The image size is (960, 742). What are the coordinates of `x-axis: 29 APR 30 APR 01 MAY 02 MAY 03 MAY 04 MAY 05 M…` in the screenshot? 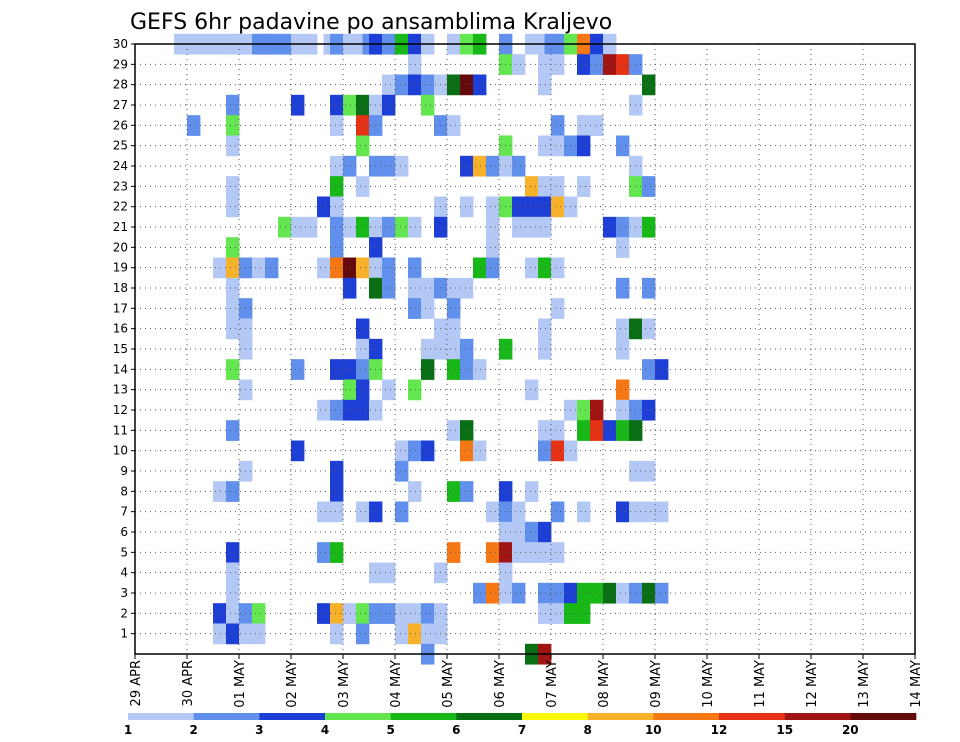 It's located at (526, 681).